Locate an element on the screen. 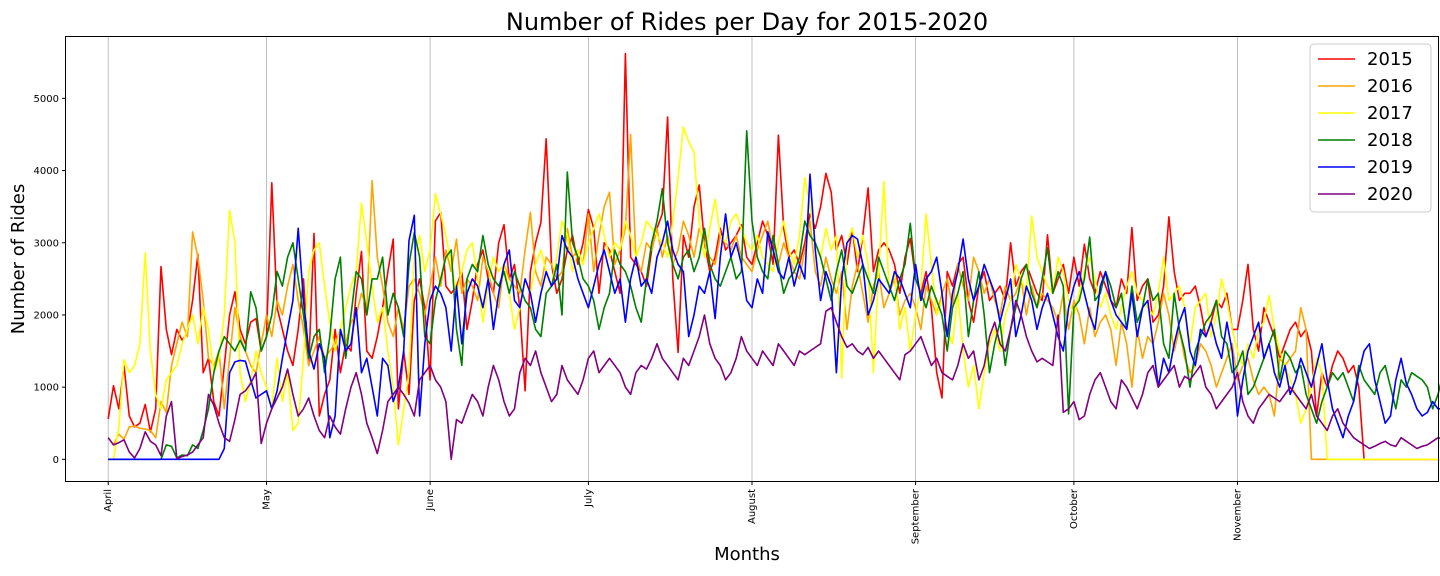 This screenshot has width=1440, height=576. y-tick-label-2000: 2000 is located at coordinates (46, 315).